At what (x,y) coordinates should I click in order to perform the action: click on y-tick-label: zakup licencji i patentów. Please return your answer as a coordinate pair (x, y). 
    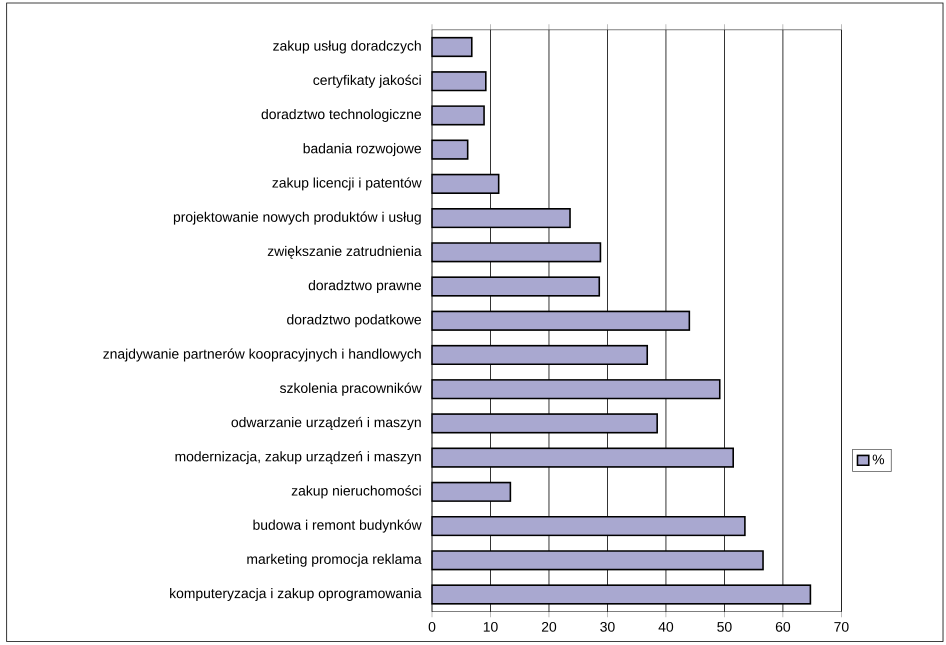
    Looking at the image, I should click on (347, 183).